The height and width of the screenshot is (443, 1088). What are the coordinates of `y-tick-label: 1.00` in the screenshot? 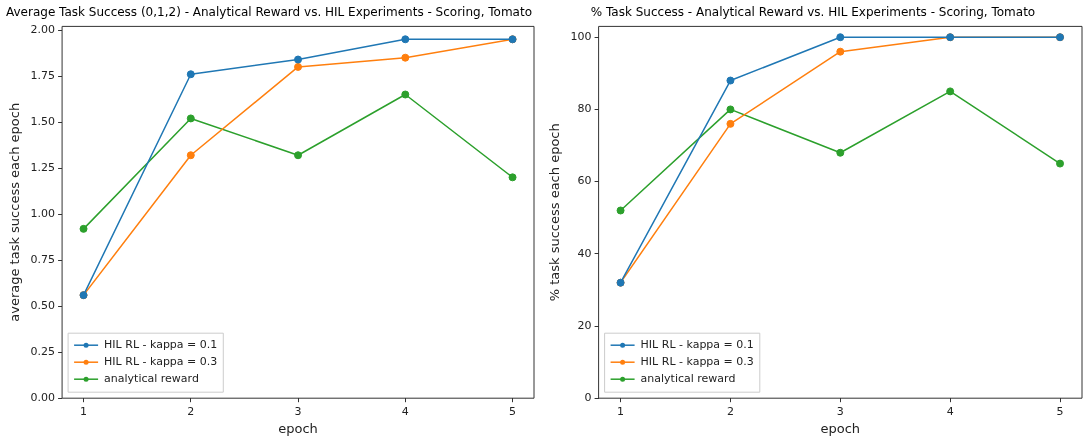 It's located at (43, 213).